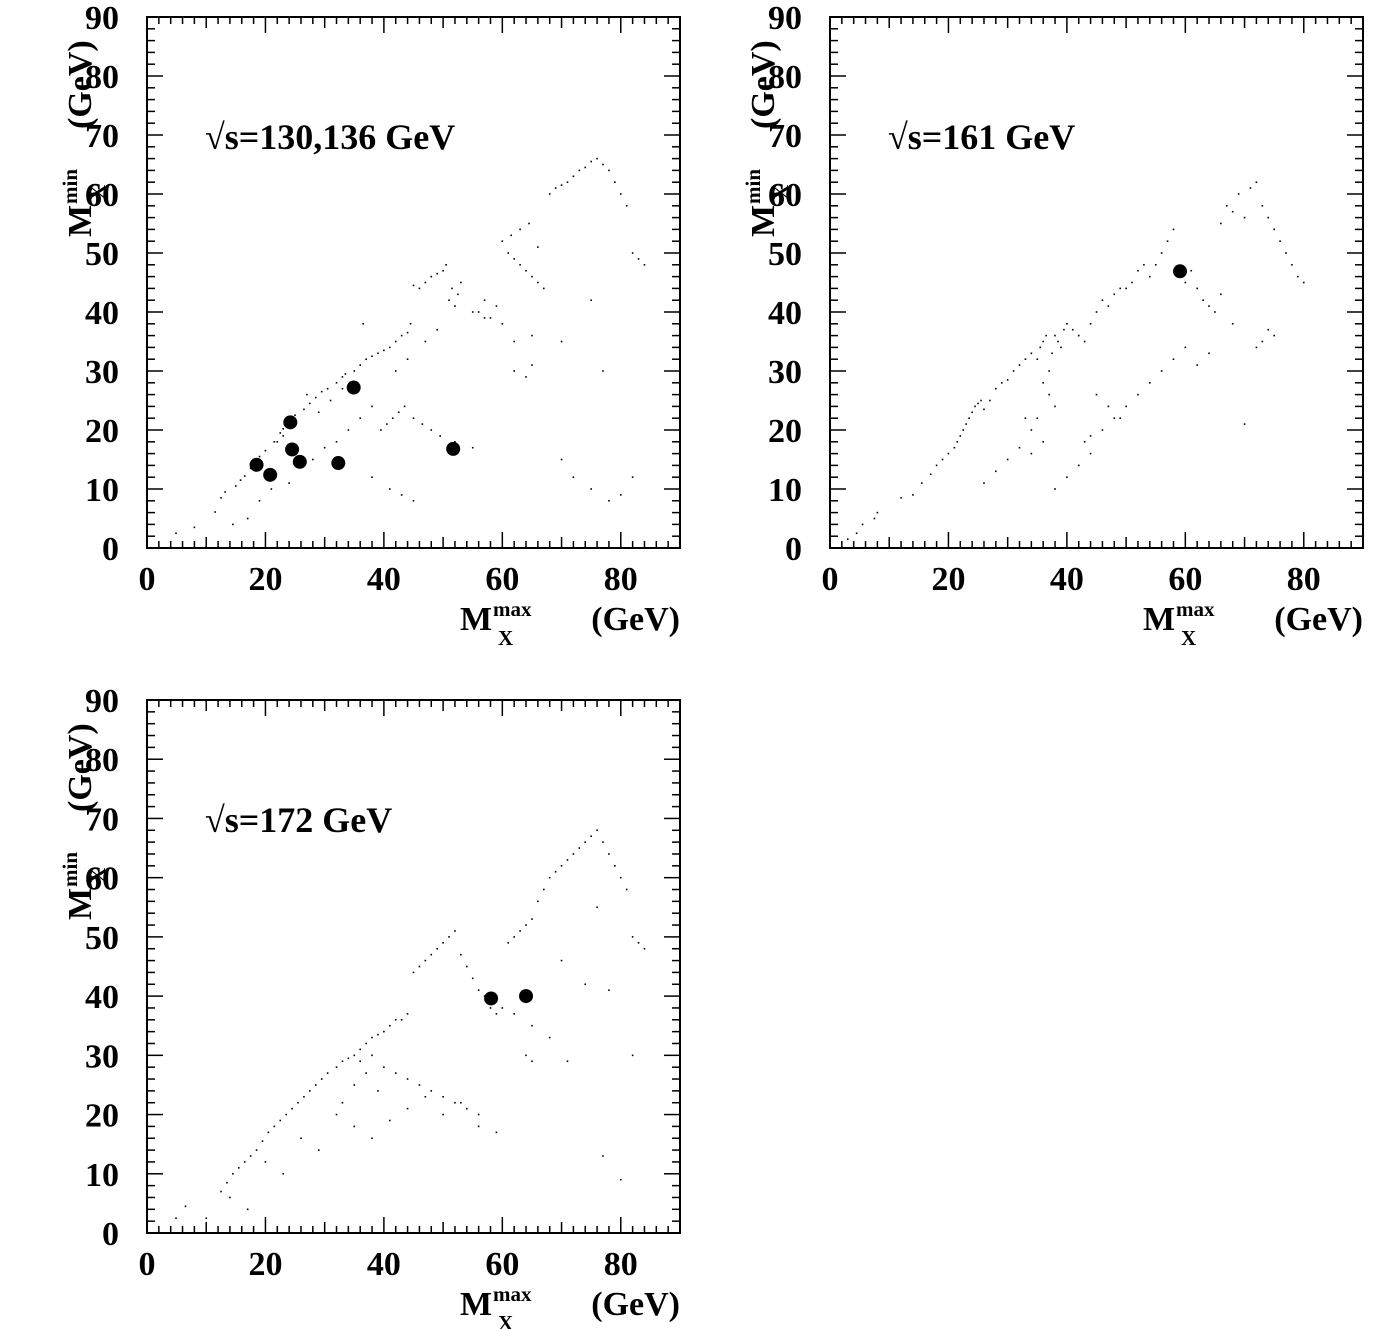 Image resolution: width=1380 pixels, height=1329 pixels. Describe the element at coordinates (270, 474) in the screenshot. I see `data-point` at that location.